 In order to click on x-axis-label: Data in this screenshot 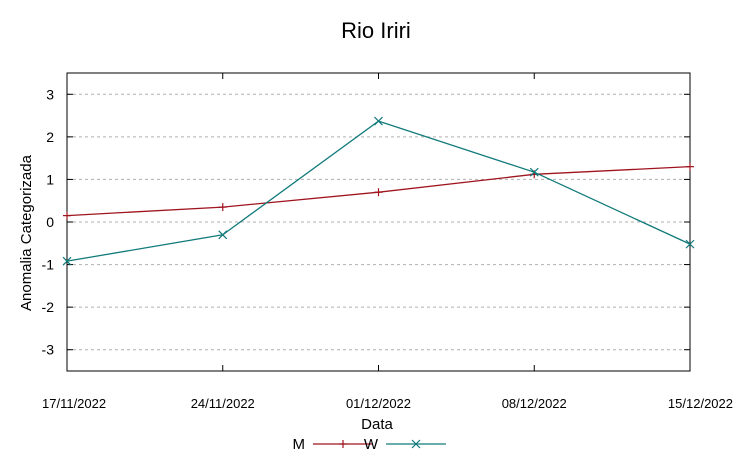, I will do `click(377, 424)`.